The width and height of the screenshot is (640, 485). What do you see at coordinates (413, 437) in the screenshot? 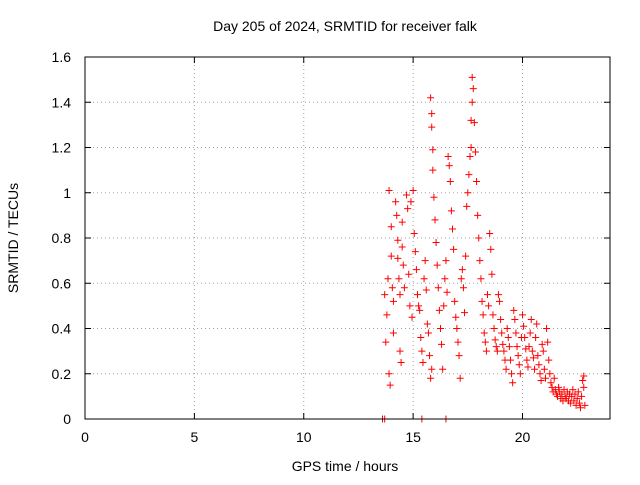
I see `x-tick-label: 15` at bounding box center [413, 437].